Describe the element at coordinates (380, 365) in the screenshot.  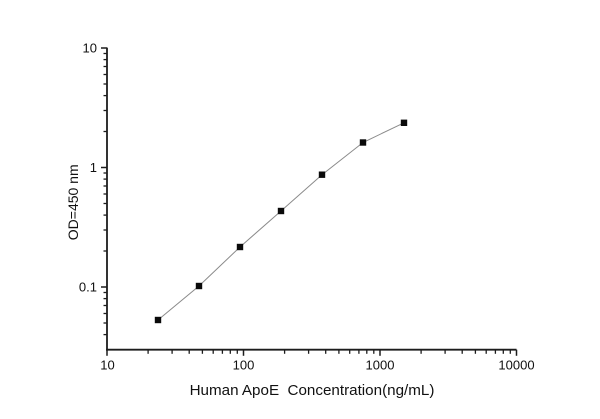
I see `svg-text: 1000` at that location.